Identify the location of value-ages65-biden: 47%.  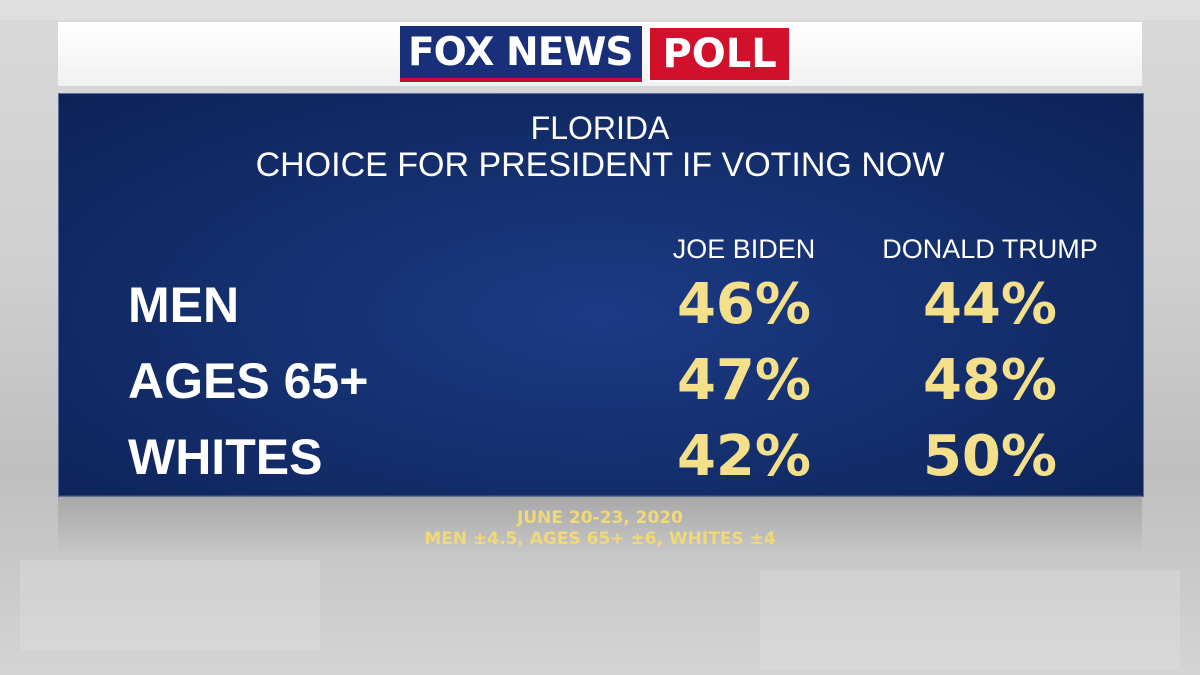
(744, 380).